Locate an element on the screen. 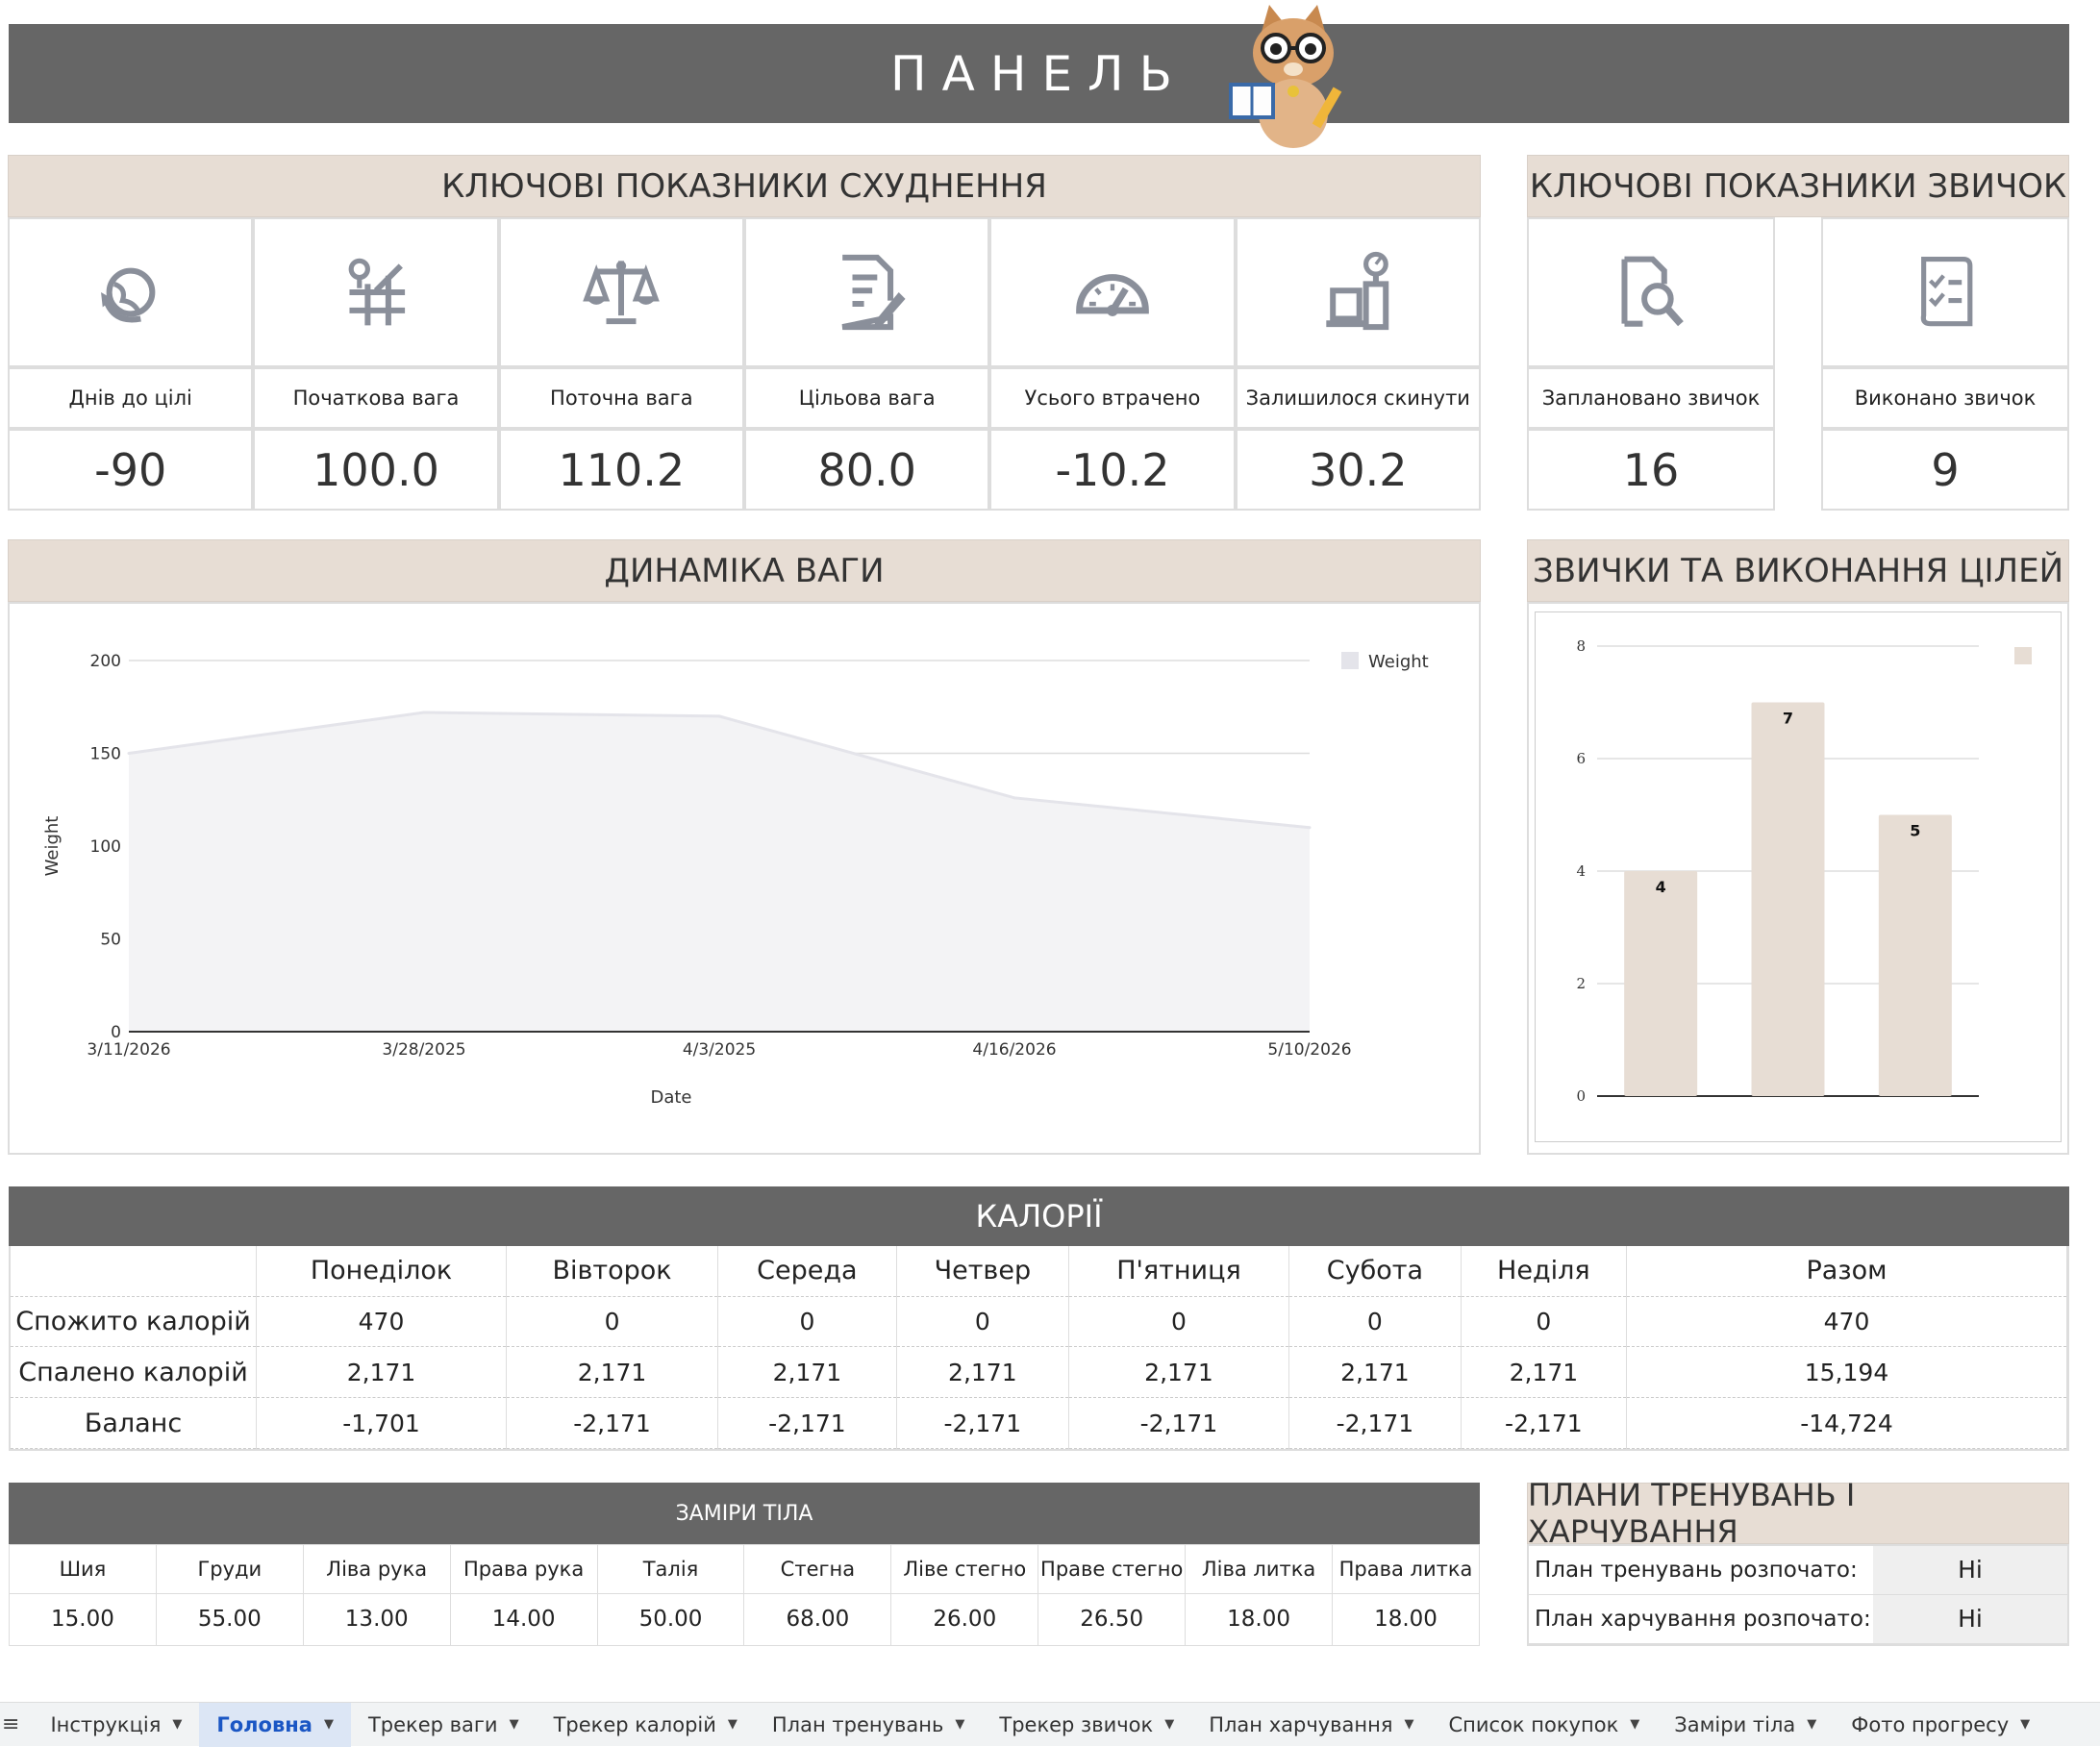 The width and height of the screenshot is (2100, 1747). measurement-value: 26.00 is located at coordinates (965, 1619).